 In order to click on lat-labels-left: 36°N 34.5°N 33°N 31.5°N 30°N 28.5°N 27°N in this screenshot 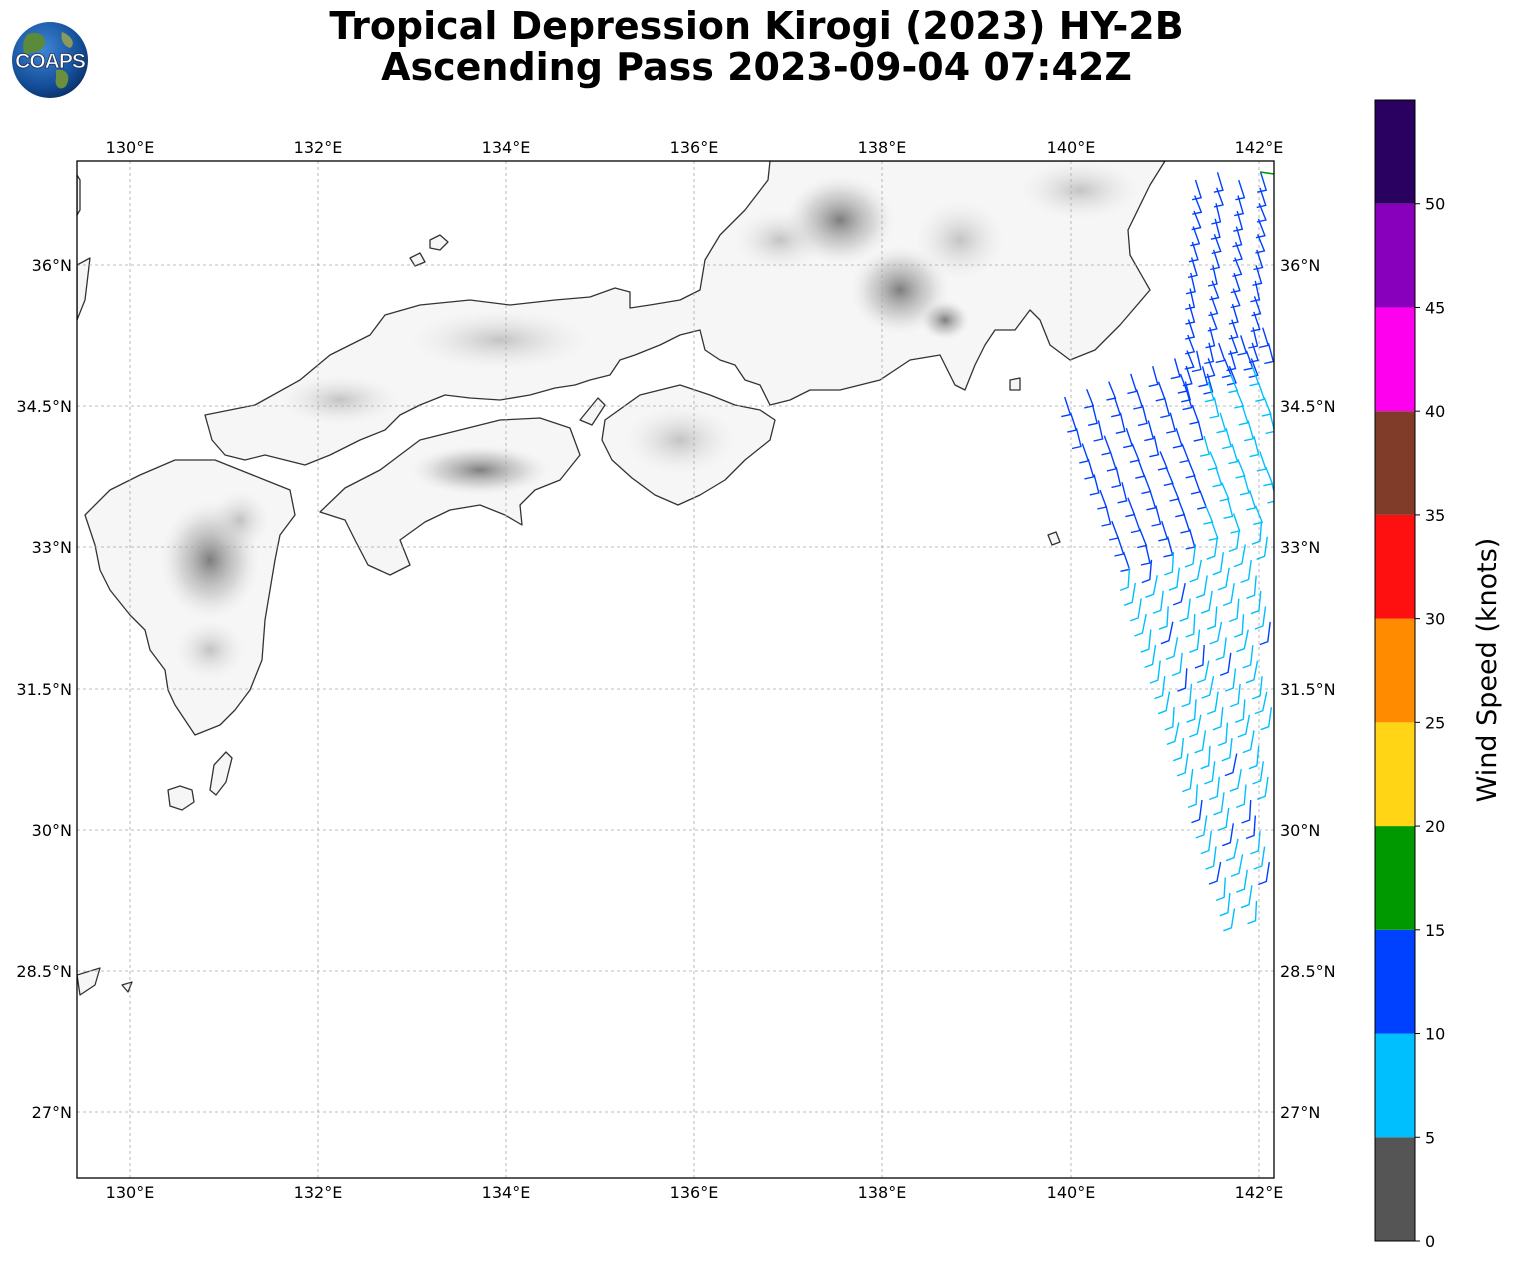, I will do `click(44, 689)`.